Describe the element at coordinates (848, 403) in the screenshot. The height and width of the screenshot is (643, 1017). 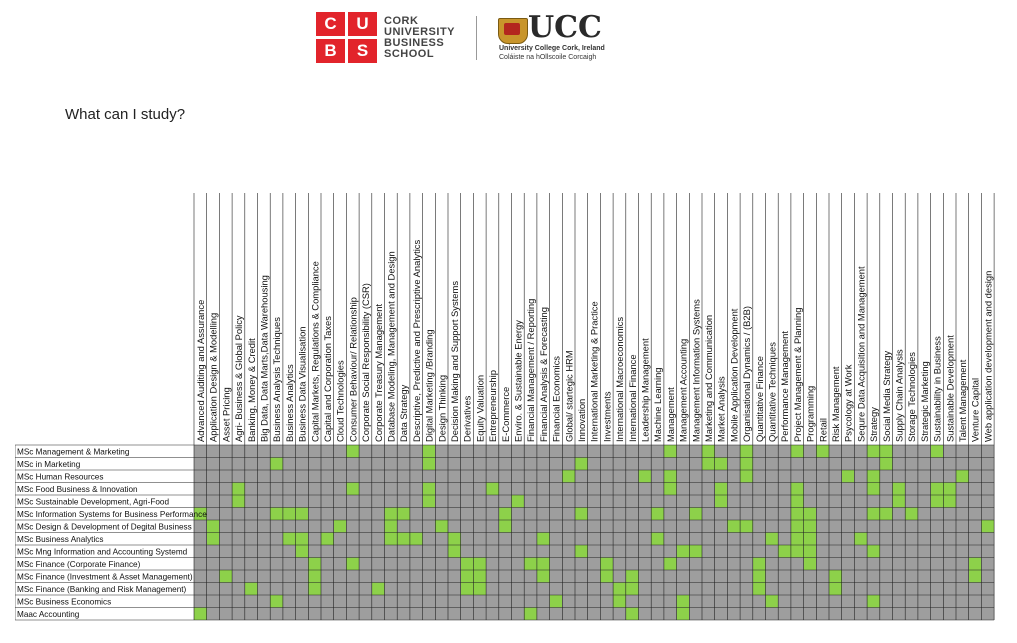
I see `column-header: Psycology at Work` at that location.